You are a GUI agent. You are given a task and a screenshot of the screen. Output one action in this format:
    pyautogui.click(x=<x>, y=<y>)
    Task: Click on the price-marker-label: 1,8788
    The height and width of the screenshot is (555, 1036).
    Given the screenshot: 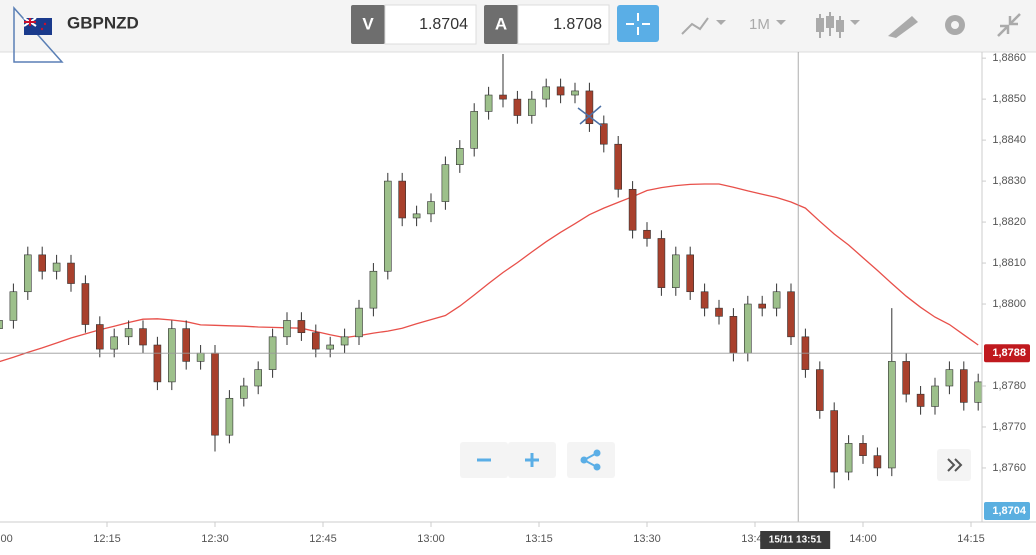 What is the action you would take?
    pyautogui.click(x=1009, y=353)
    